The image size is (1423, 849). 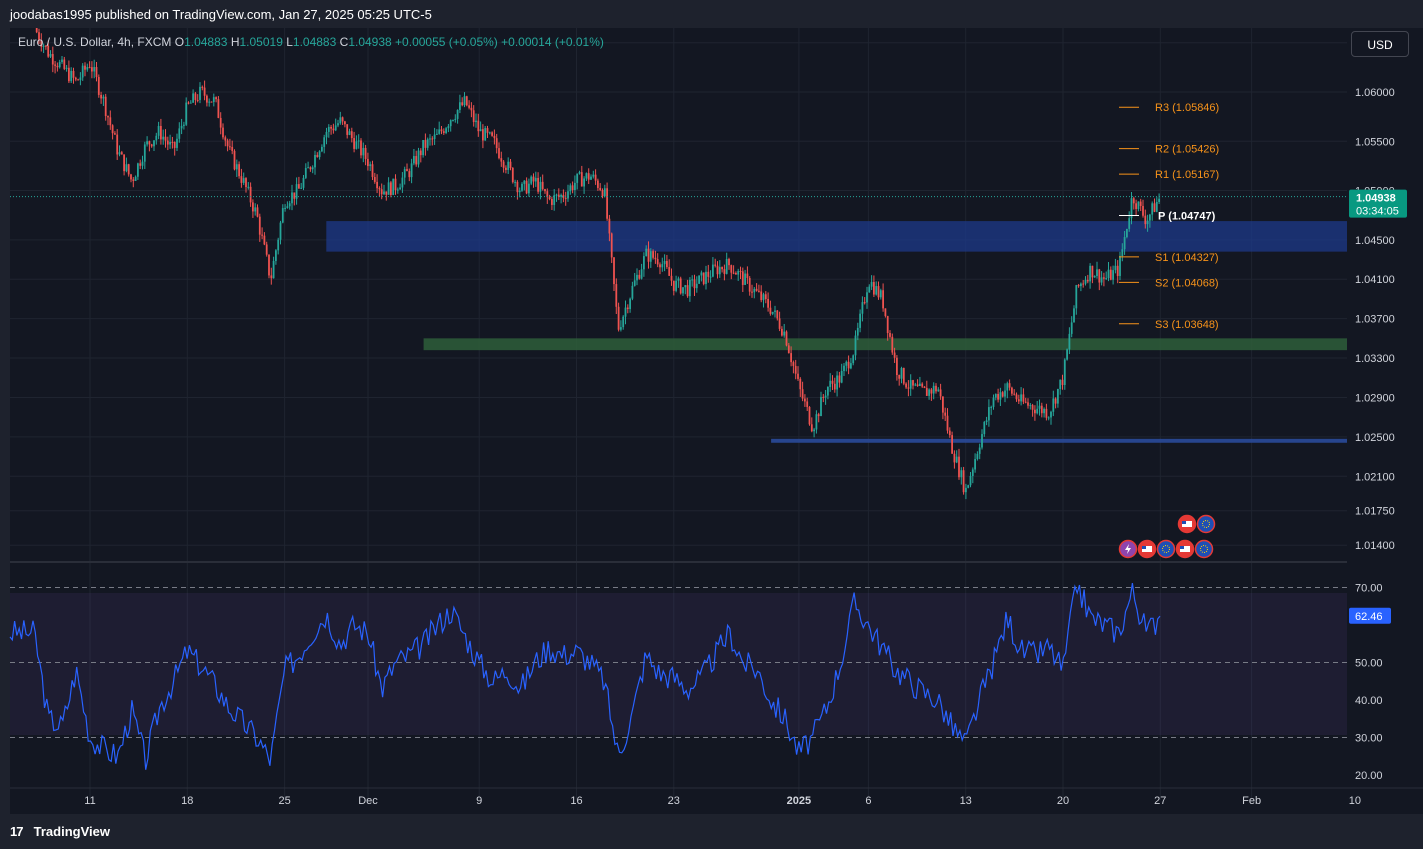 I want to click on event-markers, so click(x=1167, y=536).